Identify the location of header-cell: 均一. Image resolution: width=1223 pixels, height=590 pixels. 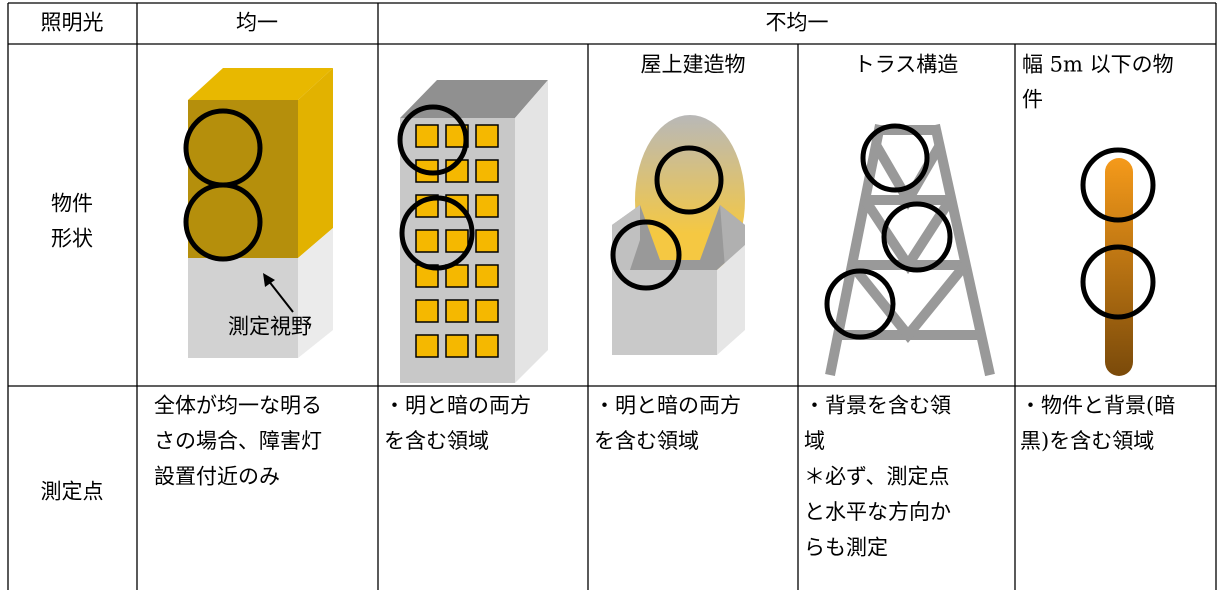
(257, 23).